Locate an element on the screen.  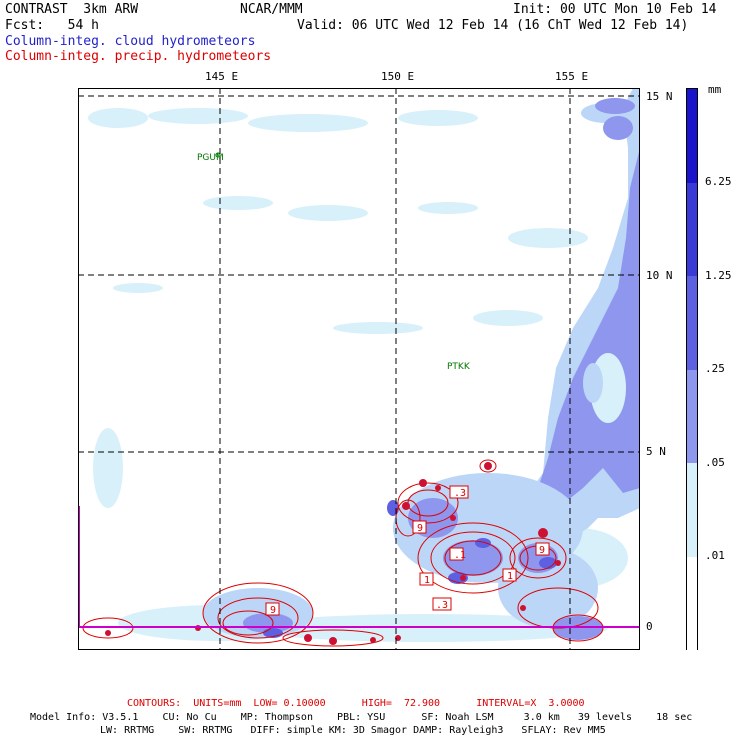
contour-label: .1 is located at coordinates (457, 554).